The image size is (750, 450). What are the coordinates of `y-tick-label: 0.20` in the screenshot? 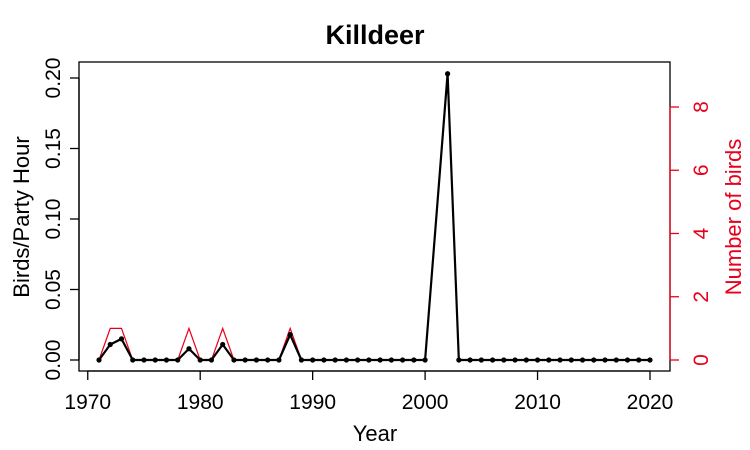 It's located at (53, 78).